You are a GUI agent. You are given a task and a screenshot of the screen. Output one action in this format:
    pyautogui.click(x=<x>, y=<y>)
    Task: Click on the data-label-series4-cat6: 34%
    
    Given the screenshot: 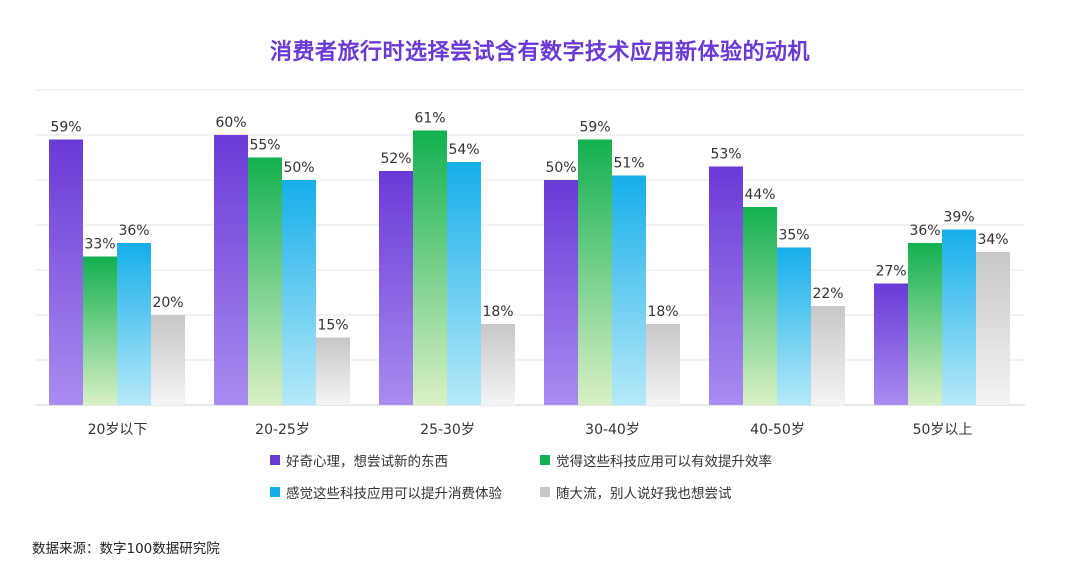 What is the action you would take?
    pyautogui.click(x=992, y=240)
    